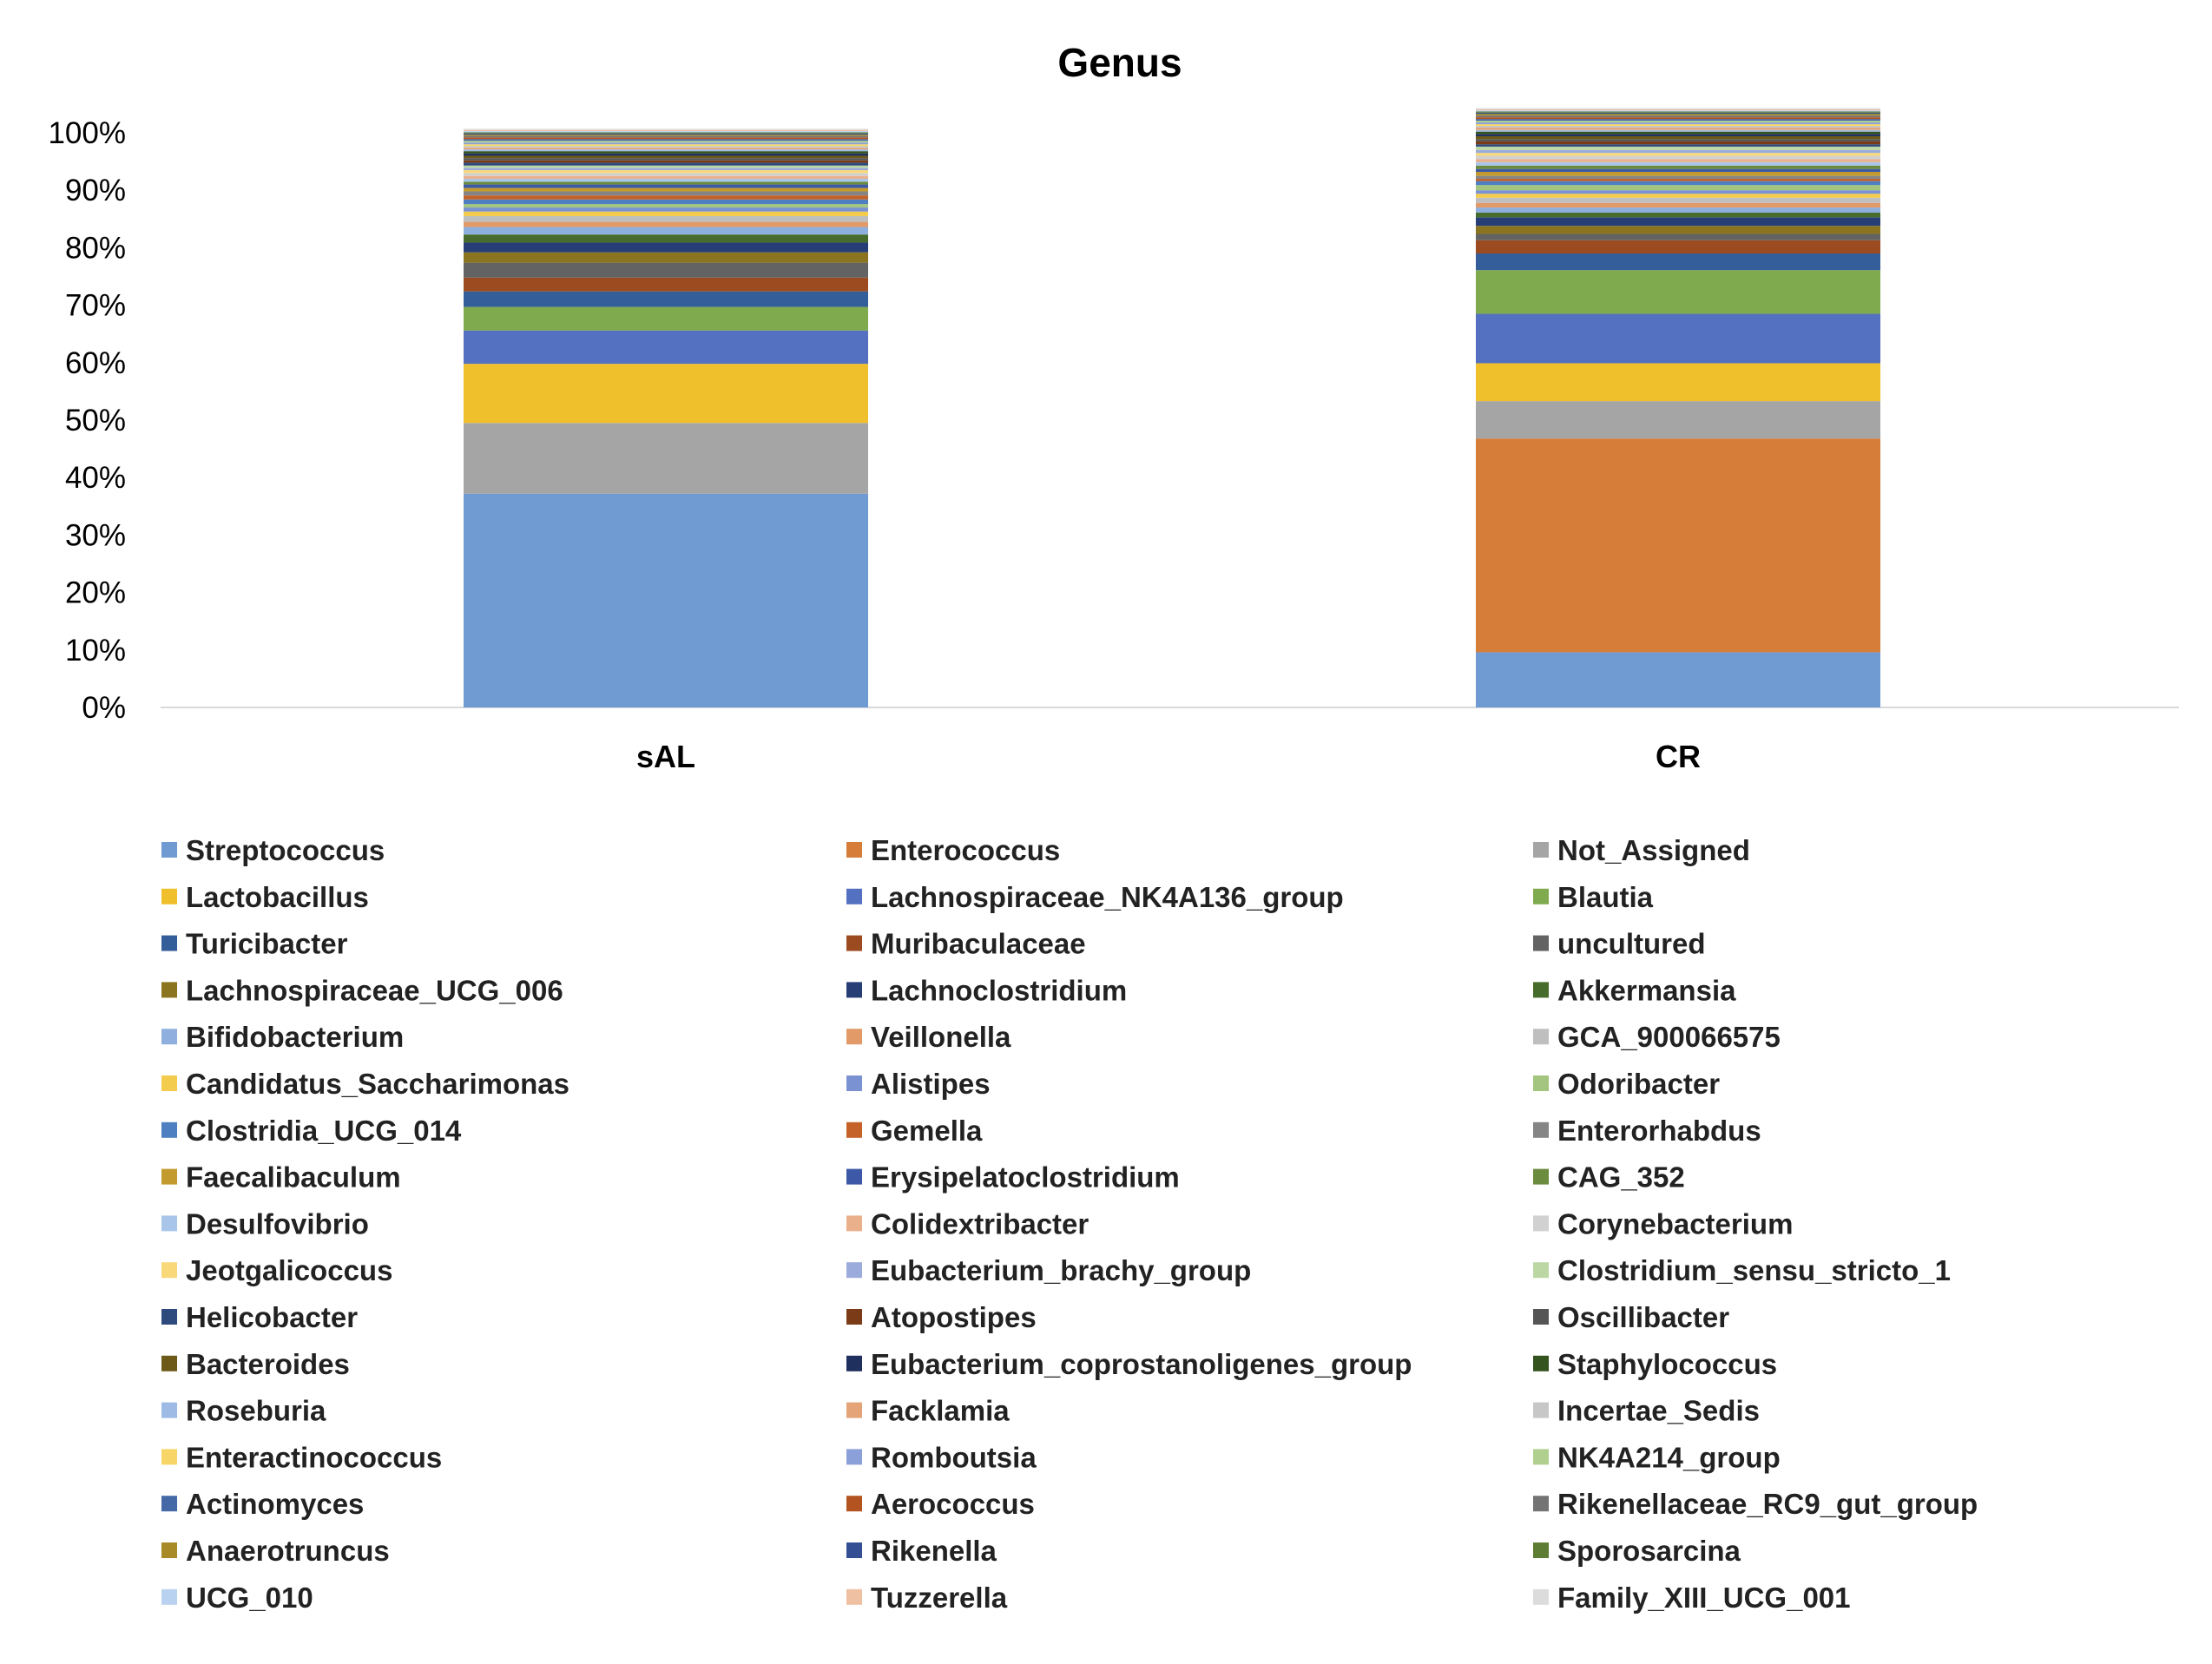  Describe the element at coordinates (1095, 897) in the screenshot. I see `legend-item: Lachnospiraceae_NK4A136_group` at that location.